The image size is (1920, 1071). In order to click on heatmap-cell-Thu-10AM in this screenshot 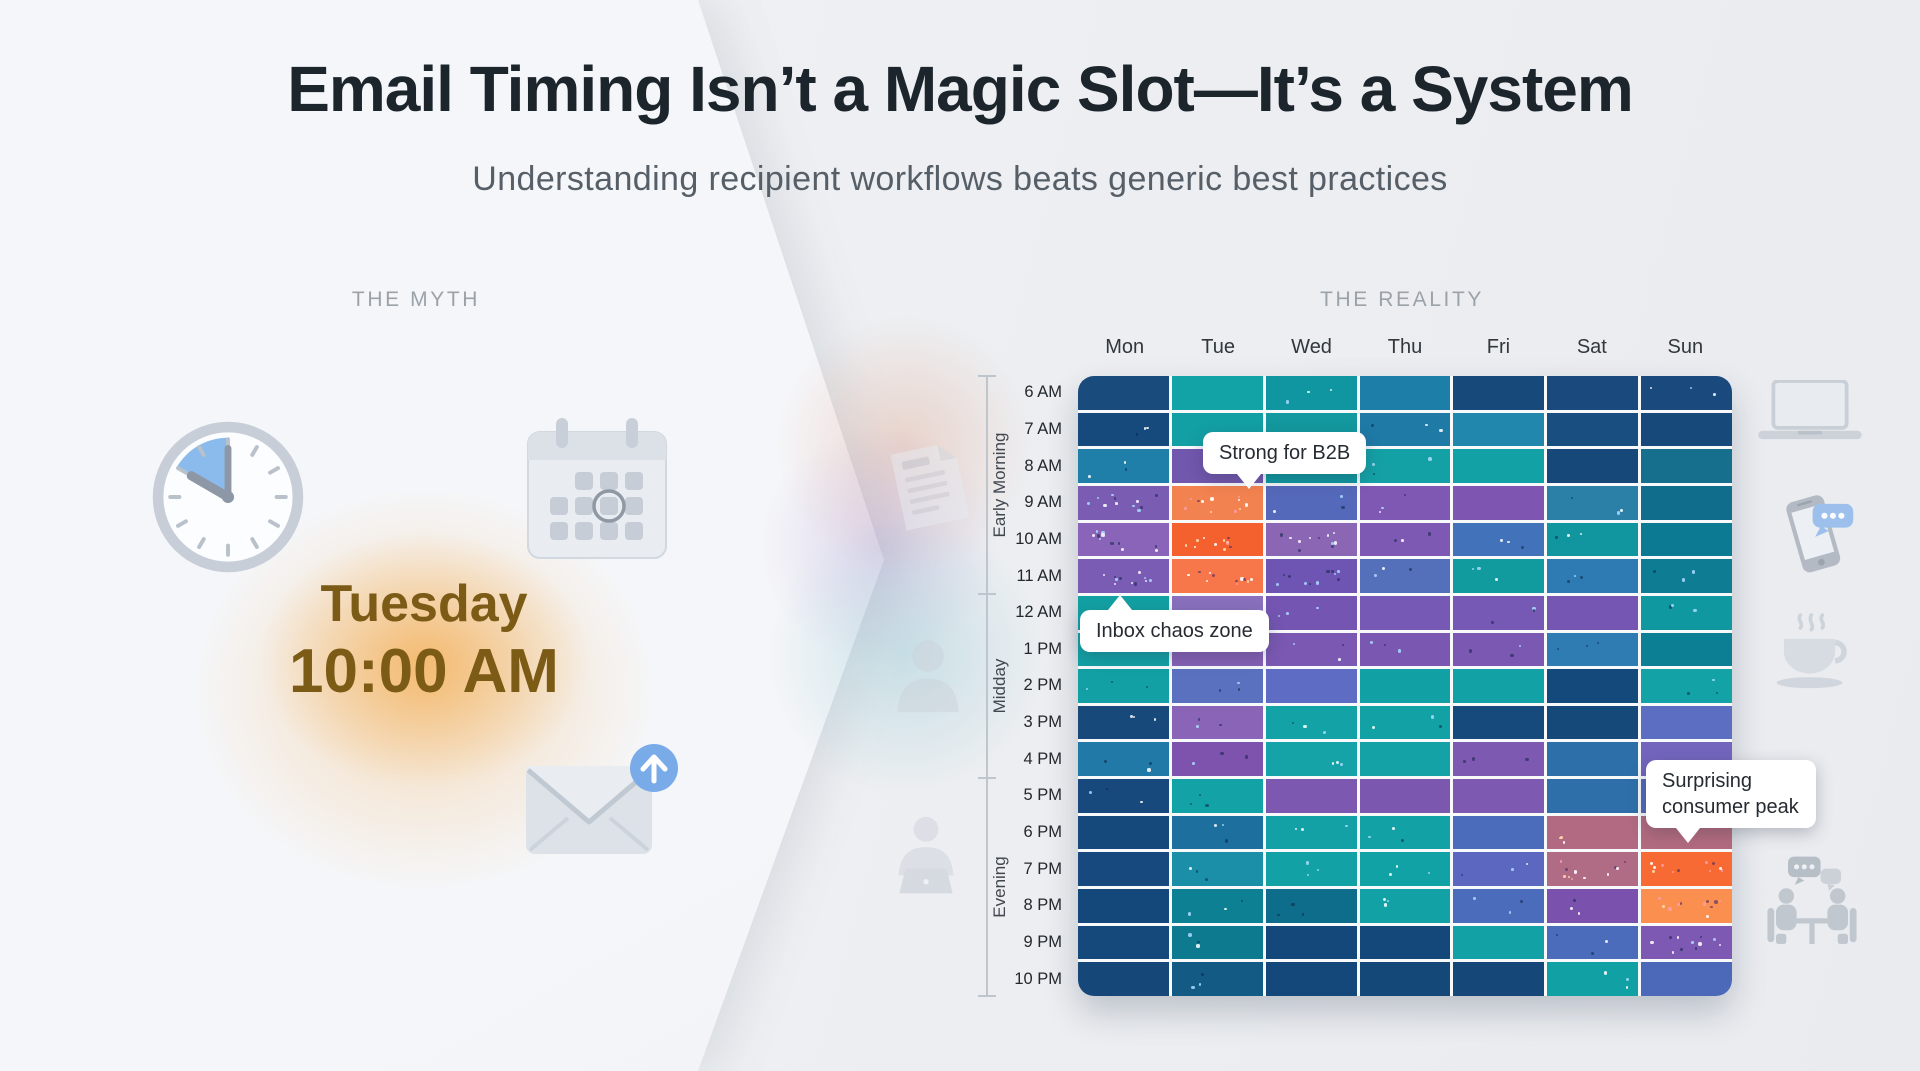, I will do `click(1405, 539)`.